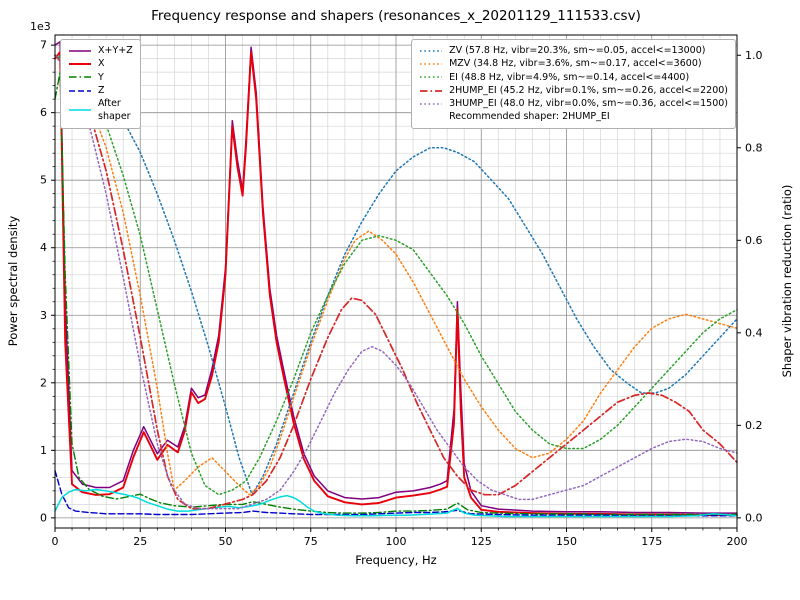 Image resolution: width=800 pixels, height=600 pixels. I want to click on x-tick-label: 125, so click(481, 541).